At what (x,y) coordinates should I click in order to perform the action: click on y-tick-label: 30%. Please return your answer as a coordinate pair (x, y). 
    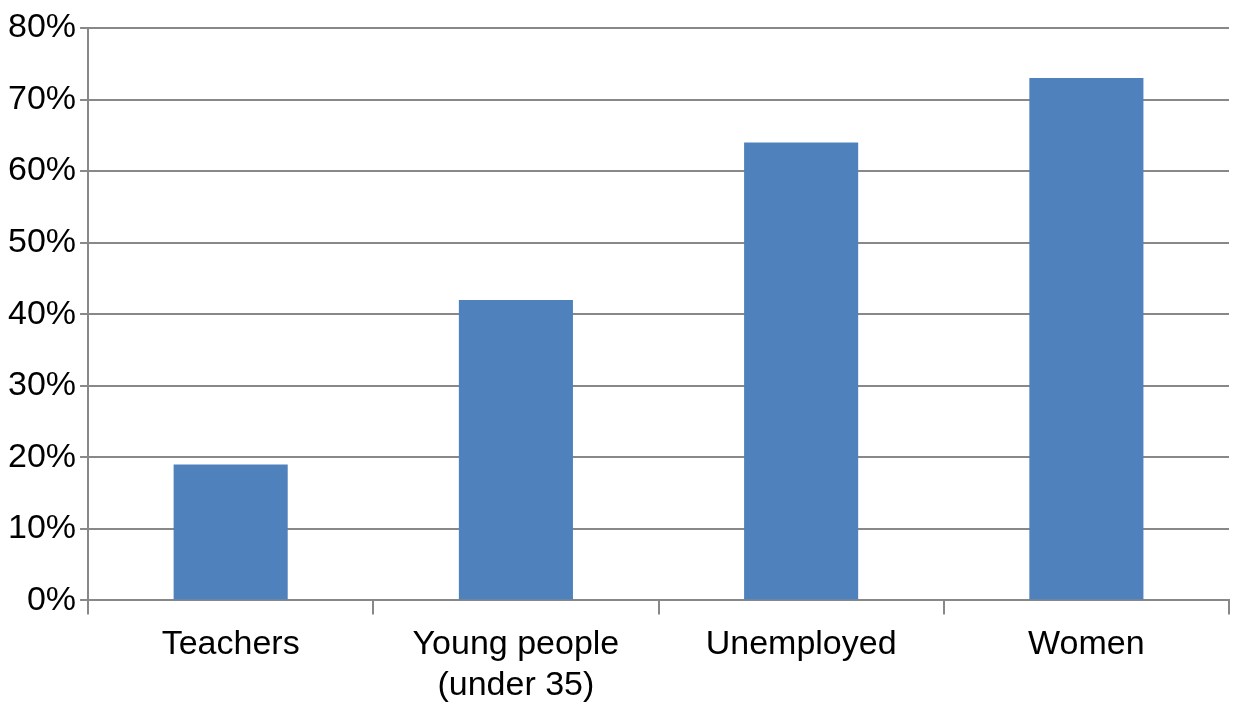
    Looking at the image, I should click on (42, 383).